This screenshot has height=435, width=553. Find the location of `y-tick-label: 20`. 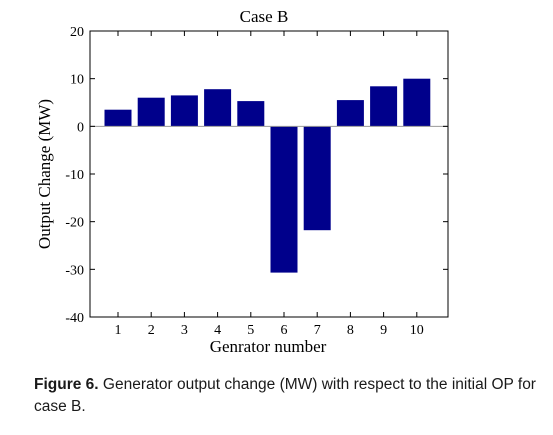

y-tick-label: 20 is located at coordinates (77, 32).